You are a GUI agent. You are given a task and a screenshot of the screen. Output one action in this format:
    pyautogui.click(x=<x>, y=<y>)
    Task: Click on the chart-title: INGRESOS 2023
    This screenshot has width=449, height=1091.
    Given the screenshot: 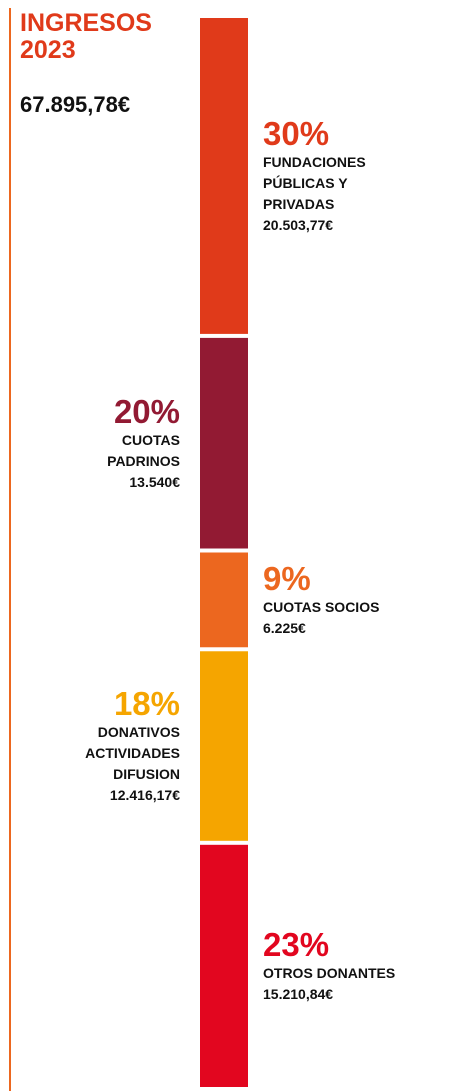 What is the action you would take?
    pyautogui.click(x=86, y=36)
    